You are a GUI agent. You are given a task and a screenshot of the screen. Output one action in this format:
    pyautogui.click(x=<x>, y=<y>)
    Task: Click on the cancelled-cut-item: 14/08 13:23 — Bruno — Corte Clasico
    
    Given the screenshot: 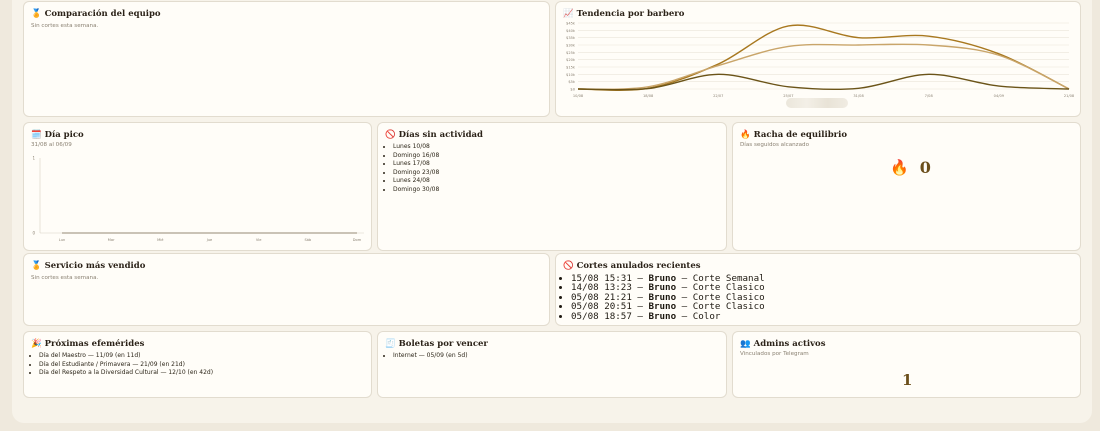 What is the action you would take?
    pyautogui.click(x=668, y=287)
    